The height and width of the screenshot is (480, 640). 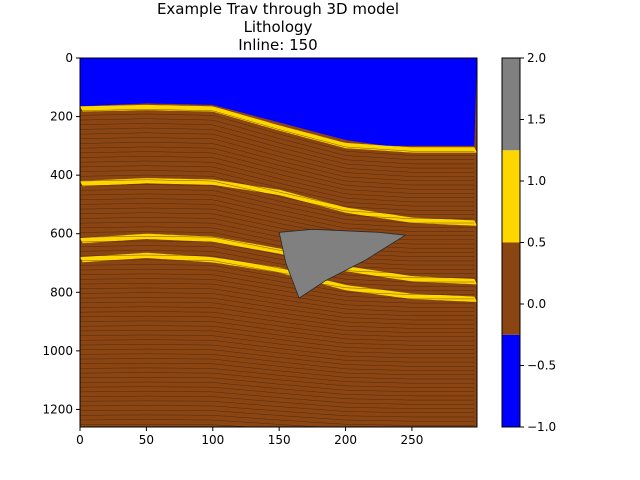 I want to click on colorbar: 2.0 1.5 1.0 0.5 0.0 −0.5 −1.0, so click(x=529, y=242).